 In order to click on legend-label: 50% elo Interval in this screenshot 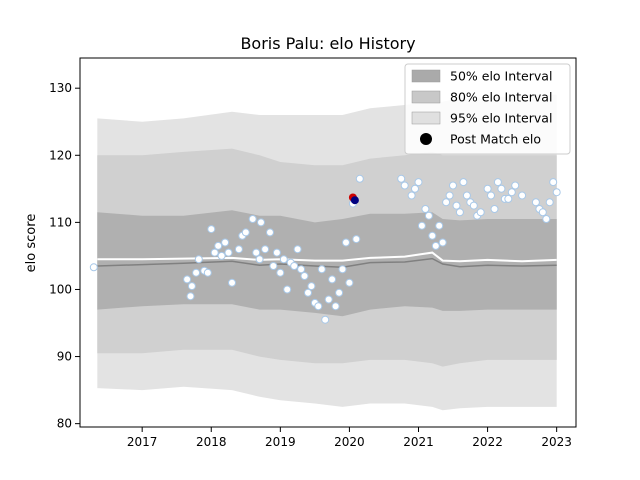, I will do `click(501, 76)`.